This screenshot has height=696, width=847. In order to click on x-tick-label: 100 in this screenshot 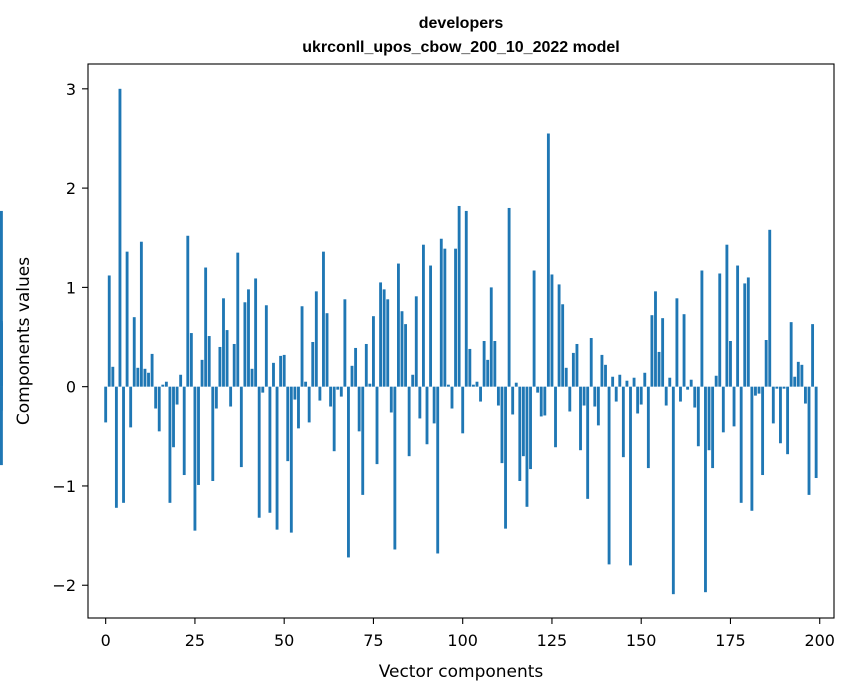, I will do `click(462, 640)`.